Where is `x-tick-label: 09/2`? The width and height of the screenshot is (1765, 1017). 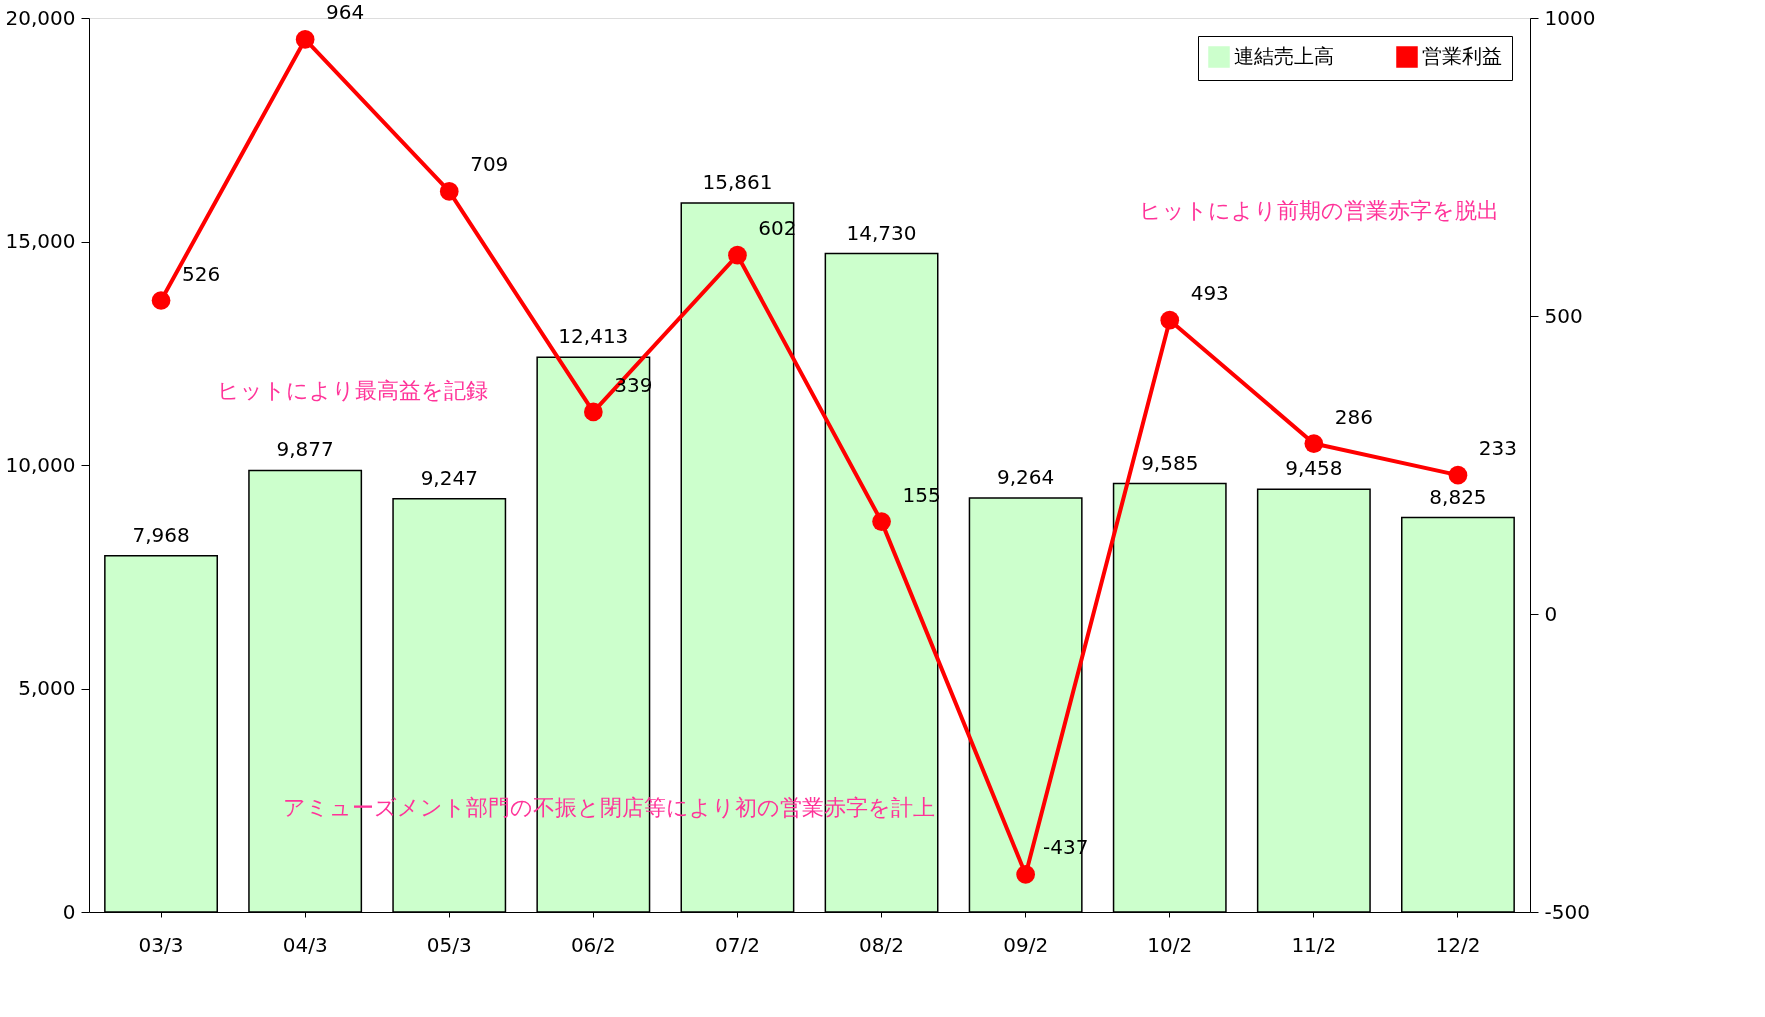
x-tick-label: 09/2 is located at coordinates (1026, 944).